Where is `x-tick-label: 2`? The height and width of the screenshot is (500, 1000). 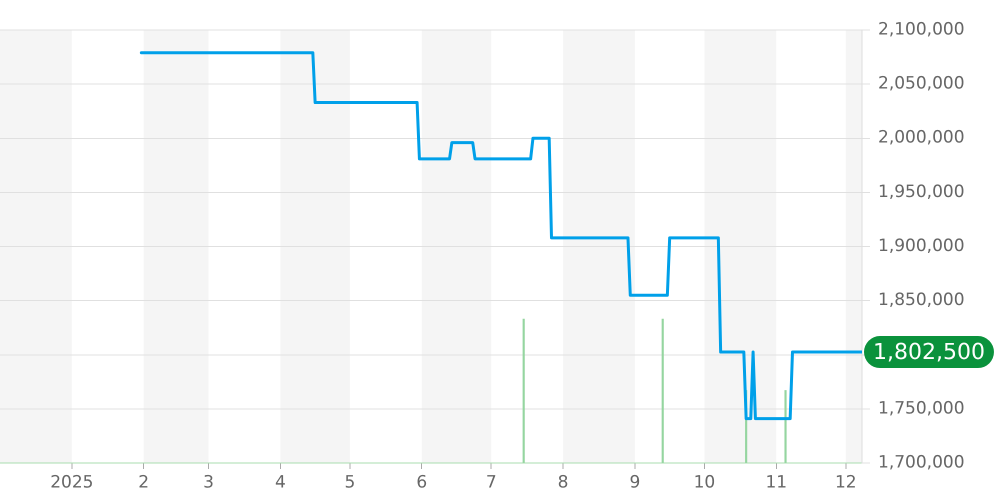 x-tick-label: 2 is located at coordinates (144, 482).